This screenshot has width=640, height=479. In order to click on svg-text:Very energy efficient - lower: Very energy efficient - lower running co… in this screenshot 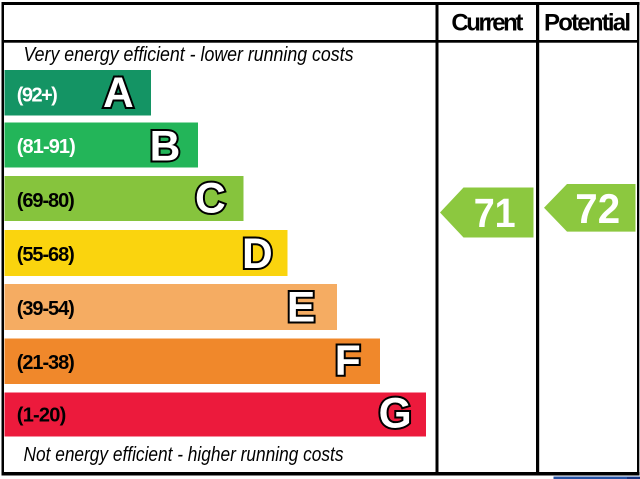, I will do `click(189, 55)`.